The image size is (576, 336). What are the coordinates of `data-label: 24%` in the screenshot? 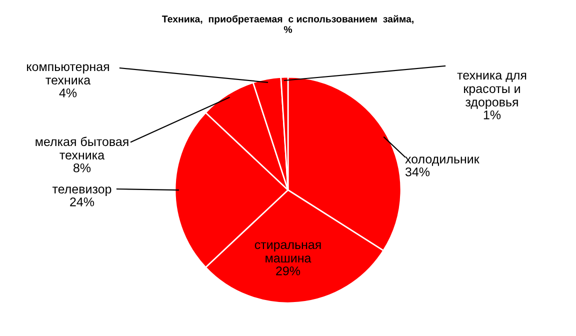 It's located at (82, 201).